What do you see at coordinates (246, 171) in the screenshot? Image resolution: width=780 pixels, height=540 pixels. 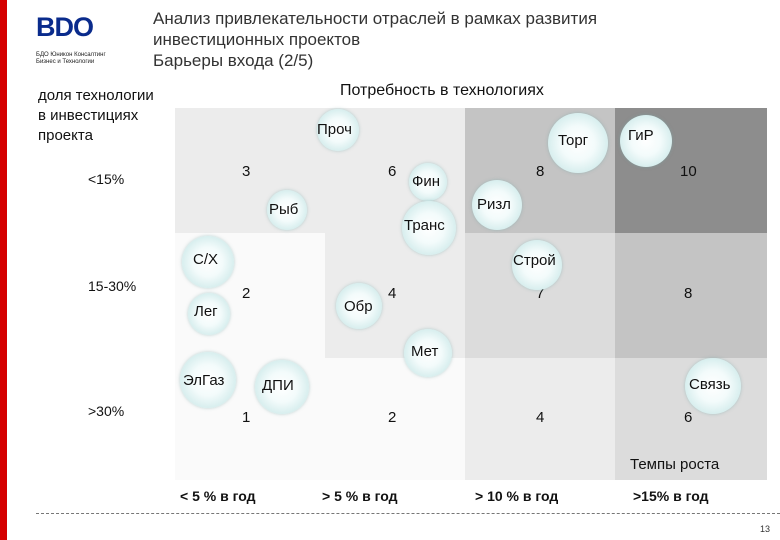 I see `score-r1-c1: 3` at bounding box center [246, 171].